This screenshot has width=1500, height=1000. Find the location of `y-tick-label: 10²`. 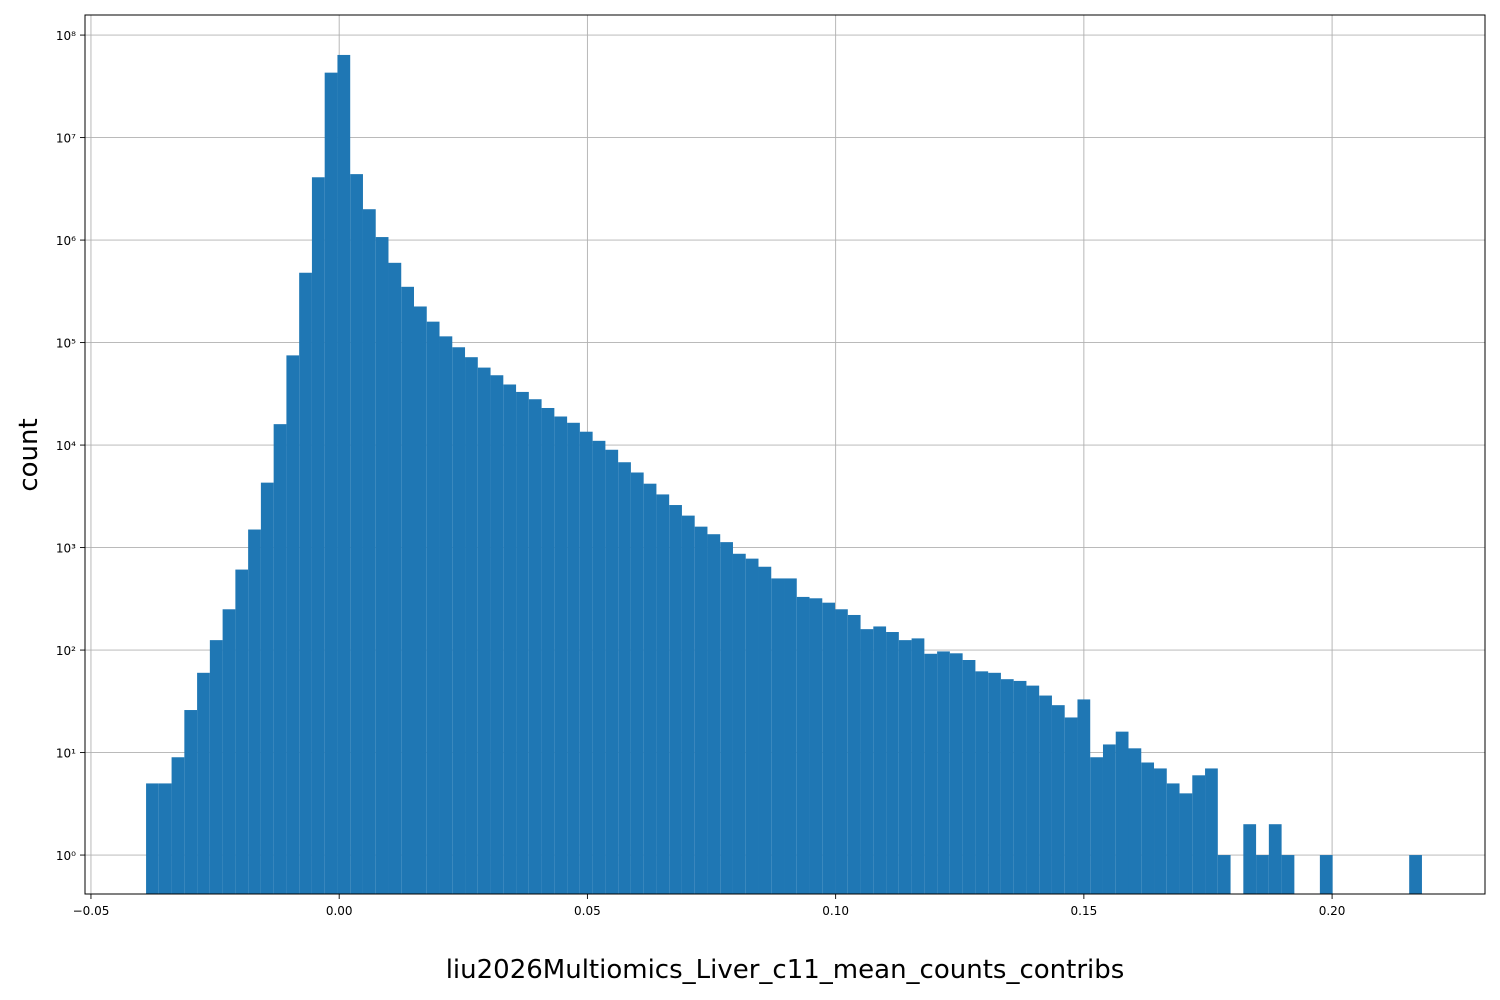

y-tick-label: 10² is located at coordinates (66, 651).